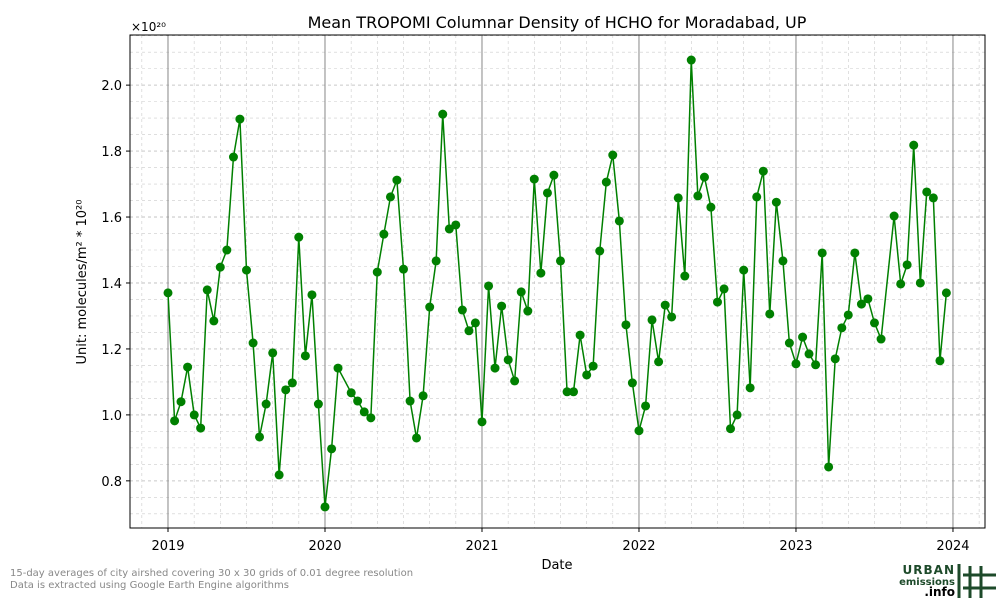 This screenshot has height=604, width=1000. What do you see at coordinates (976, 581) in the screenshot?
I see `logo-icon` at bounding box center [976, 581].